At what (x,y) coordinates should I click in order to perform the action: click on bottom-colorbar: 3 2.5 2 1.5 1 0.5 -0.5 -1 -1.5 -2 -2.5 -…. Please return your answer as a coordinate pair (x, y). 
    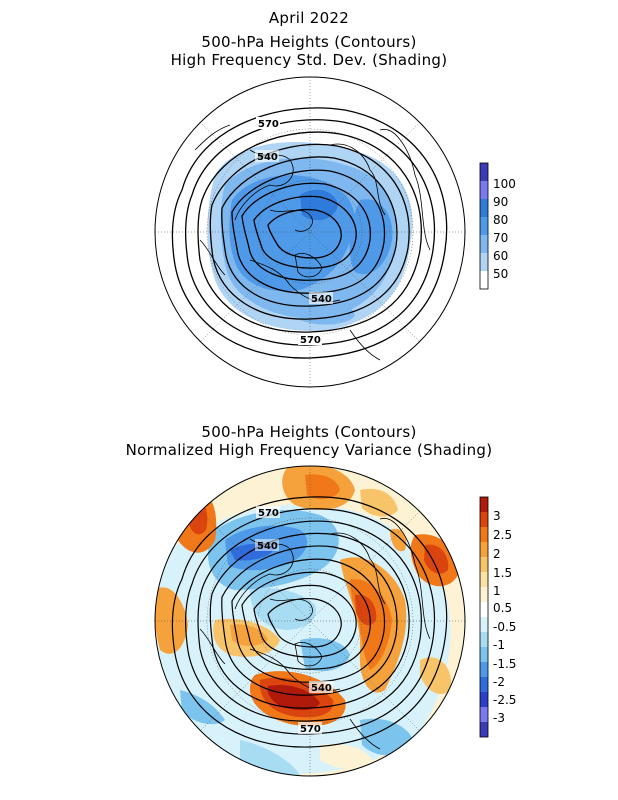
    Looking at the image, I should click on (497, 617).